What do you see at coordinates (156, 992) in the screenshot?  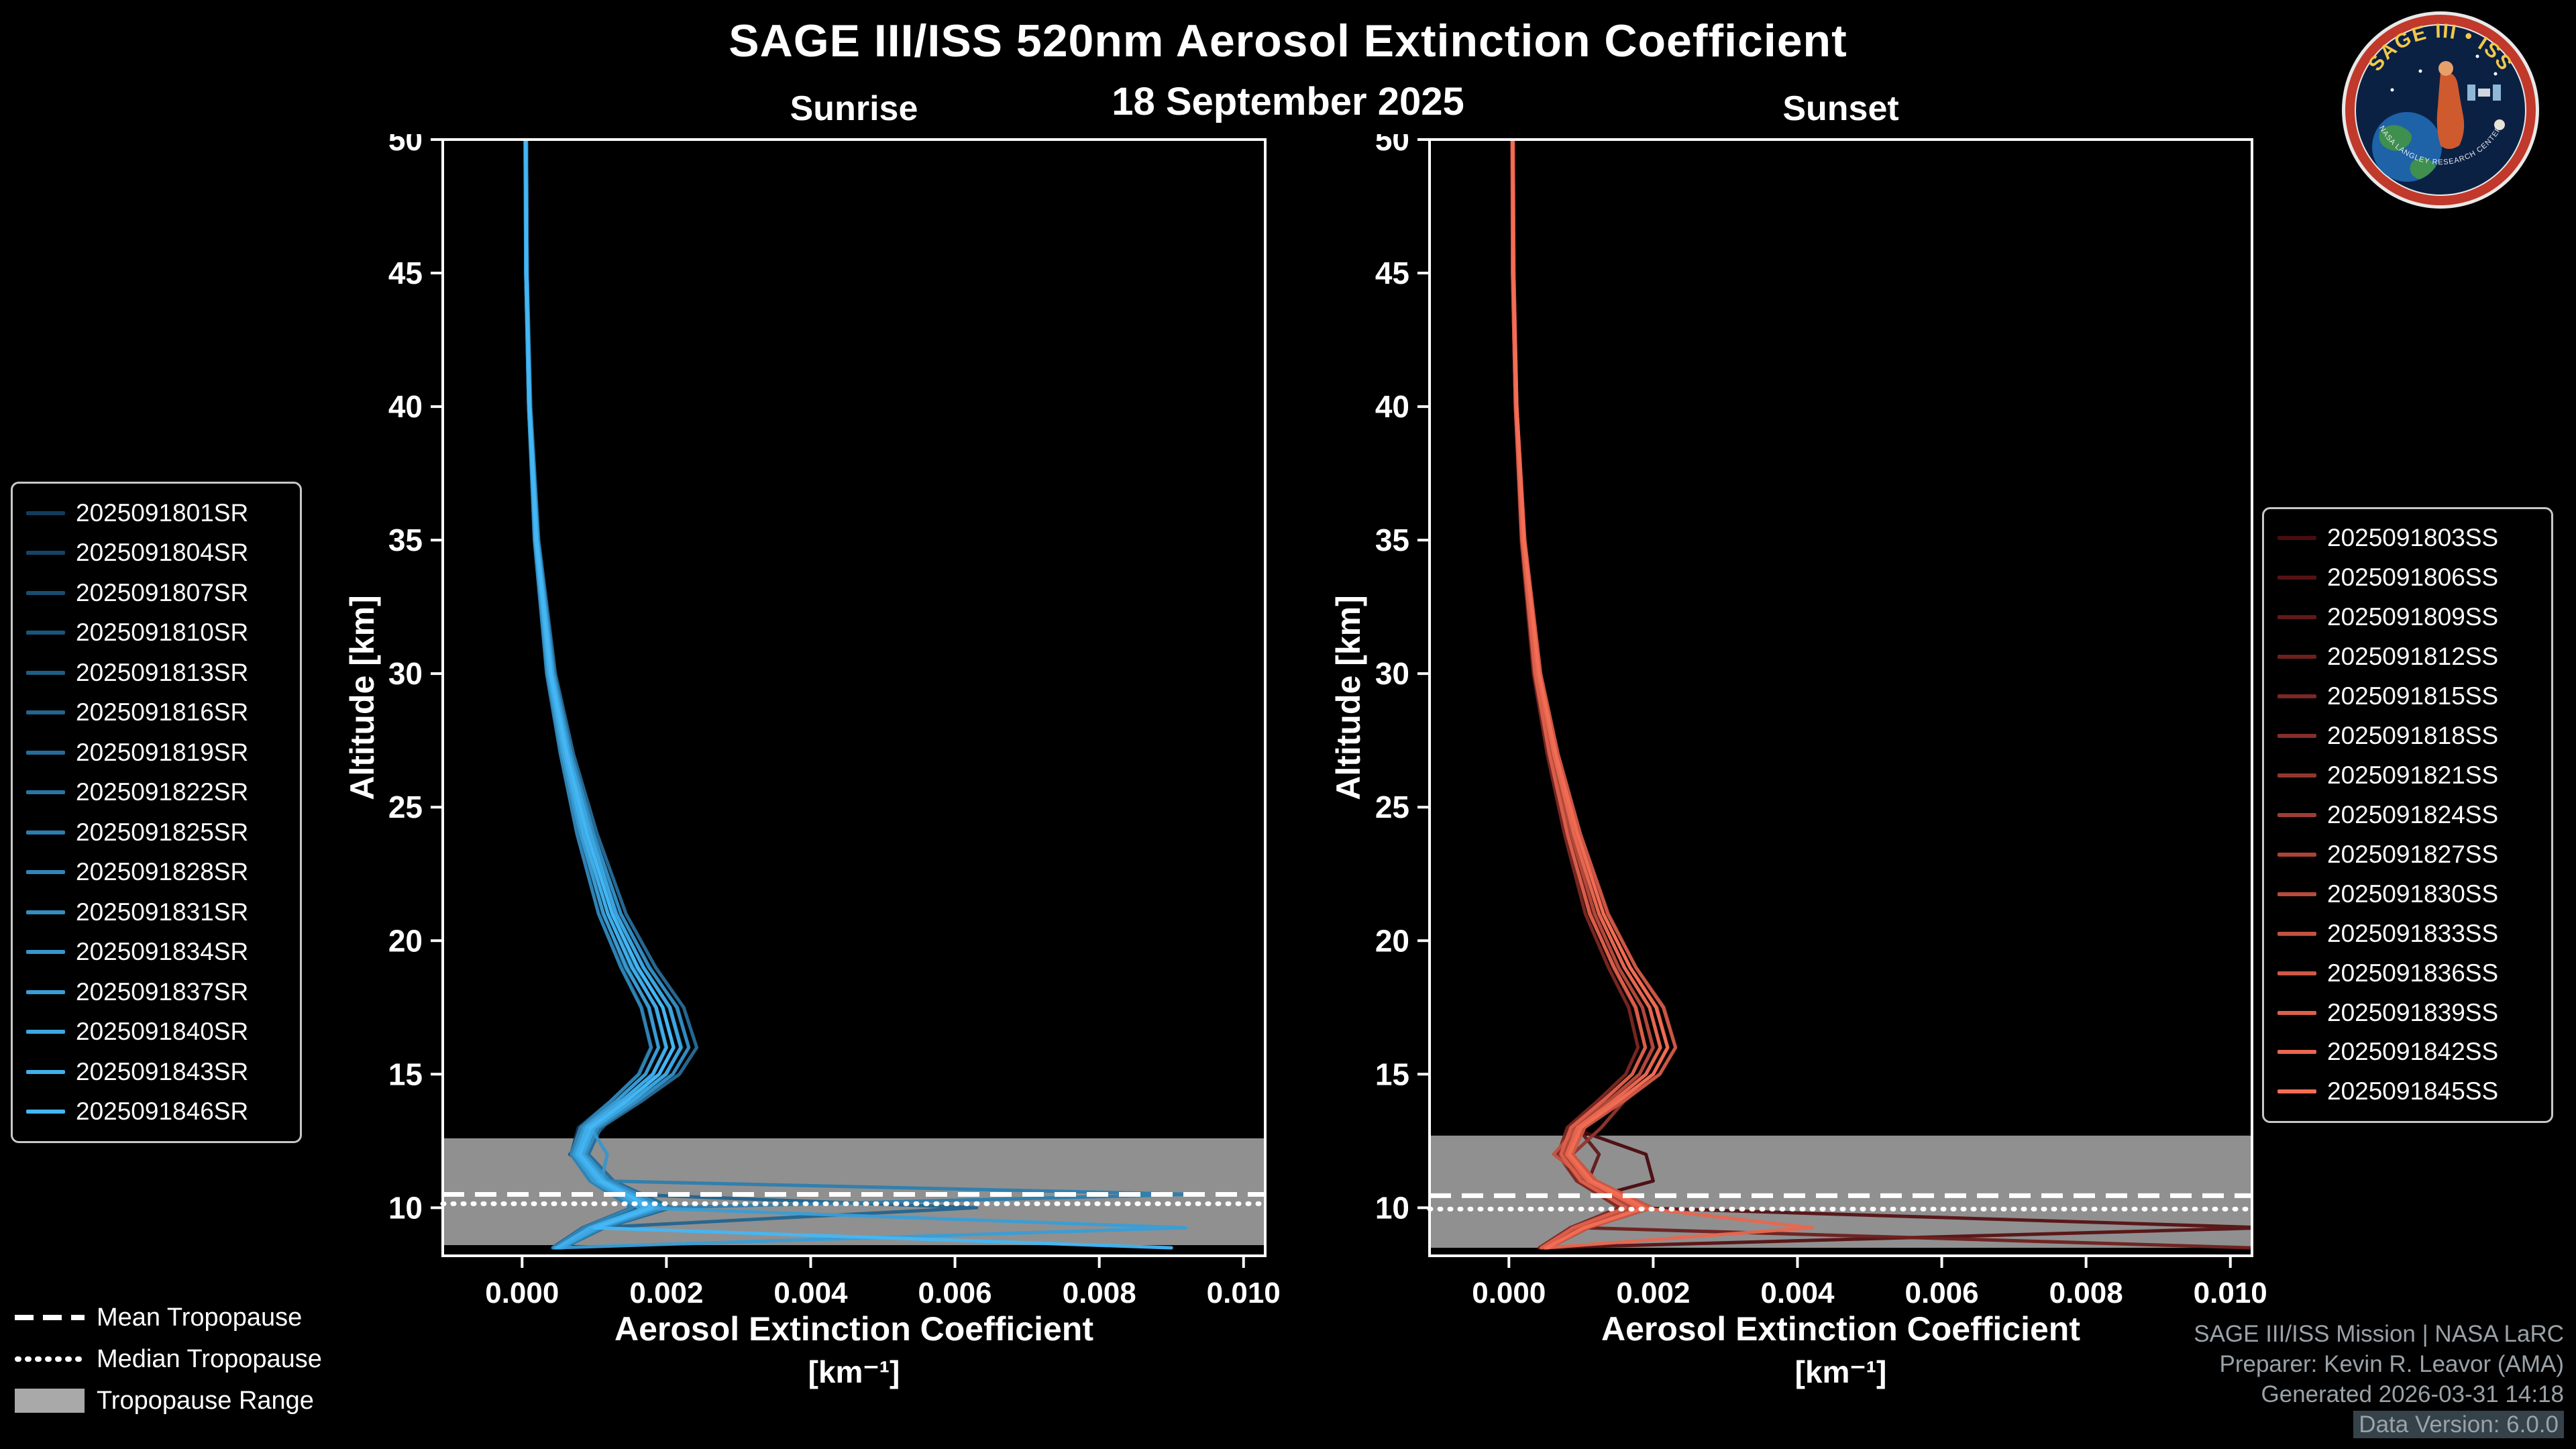 I see `legend-item: 2025091837SR` at bounding box center [156, 992].